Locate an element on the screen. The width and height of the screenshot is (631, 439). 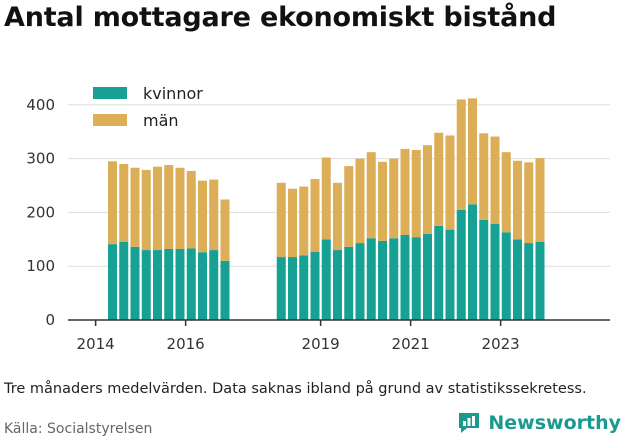
x-tick-label: 2016 is located at coordinates (186, 344).